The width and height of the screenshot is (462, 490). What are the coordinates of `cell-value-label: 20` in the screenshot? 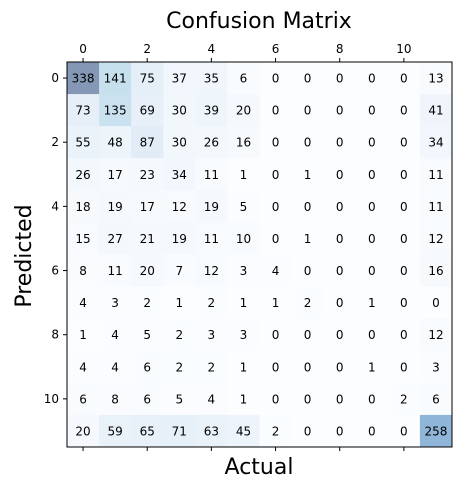 It's located at (243, 111).